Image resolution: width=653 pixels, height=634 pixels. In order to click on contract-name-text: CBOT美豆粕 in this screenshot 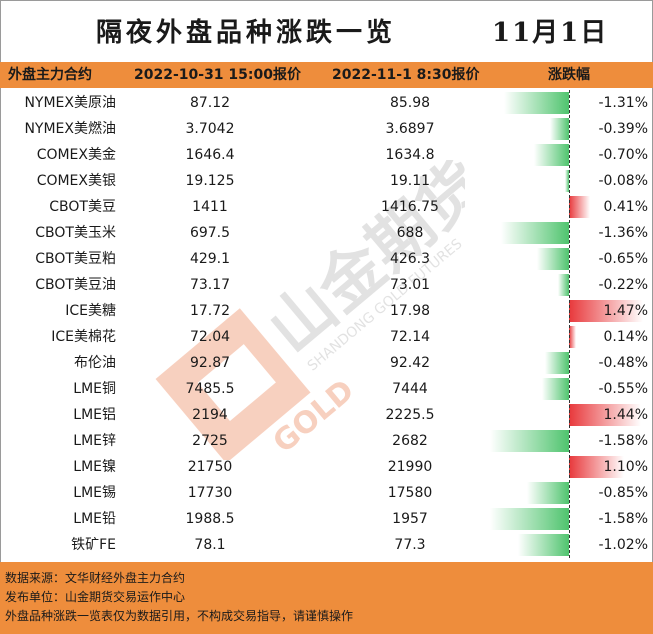, I will do `click(75, 259)`.